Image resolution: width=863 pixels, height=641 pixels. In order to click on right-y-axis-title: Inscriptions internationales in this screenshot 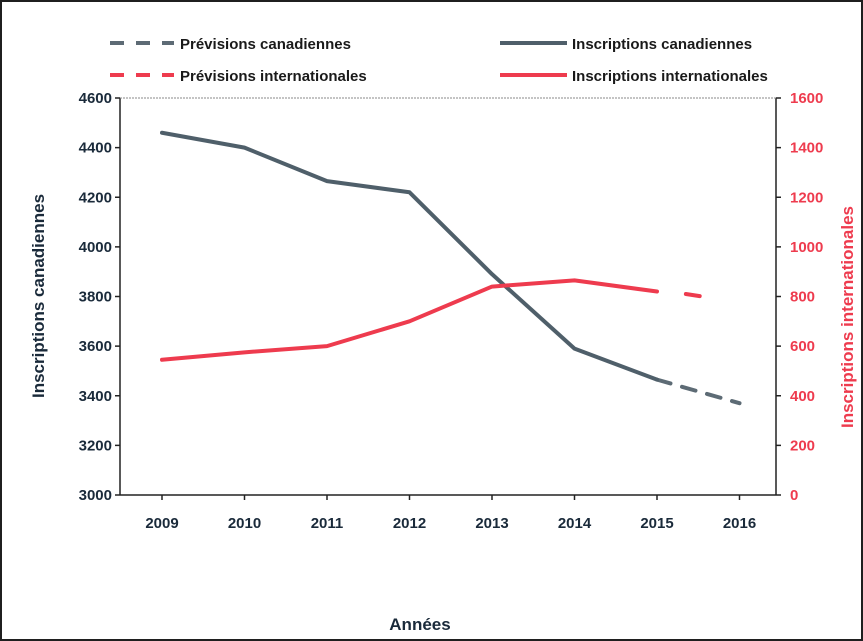, I will do `click(847, 317)`.